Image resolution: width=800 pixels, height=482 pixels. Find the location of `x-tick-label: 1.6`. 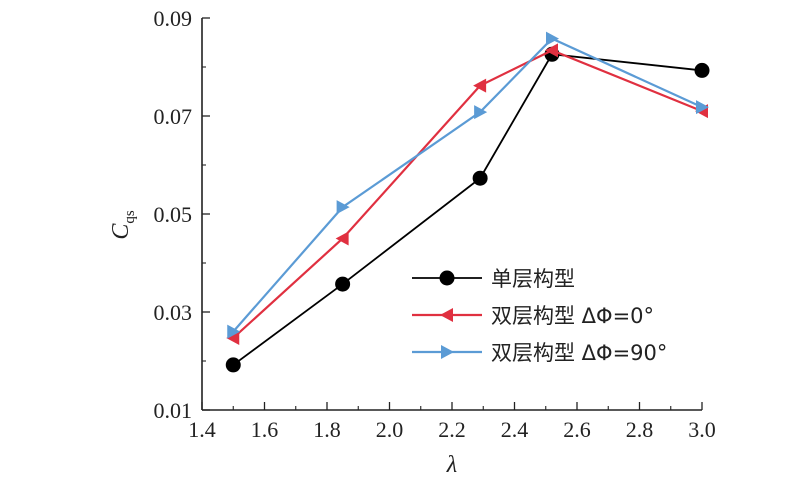

x-tick-label: 1.6 is located at coordinates (265, 429).